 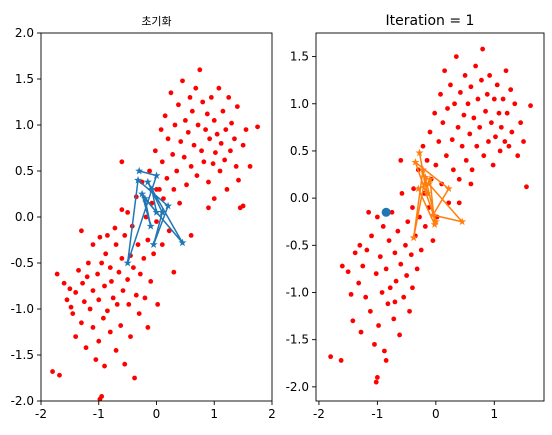 What do you see at coordinates (22, 355) in the screenshot?
I see `y-tick-label: -1.5` at bounding box center [22, 355].